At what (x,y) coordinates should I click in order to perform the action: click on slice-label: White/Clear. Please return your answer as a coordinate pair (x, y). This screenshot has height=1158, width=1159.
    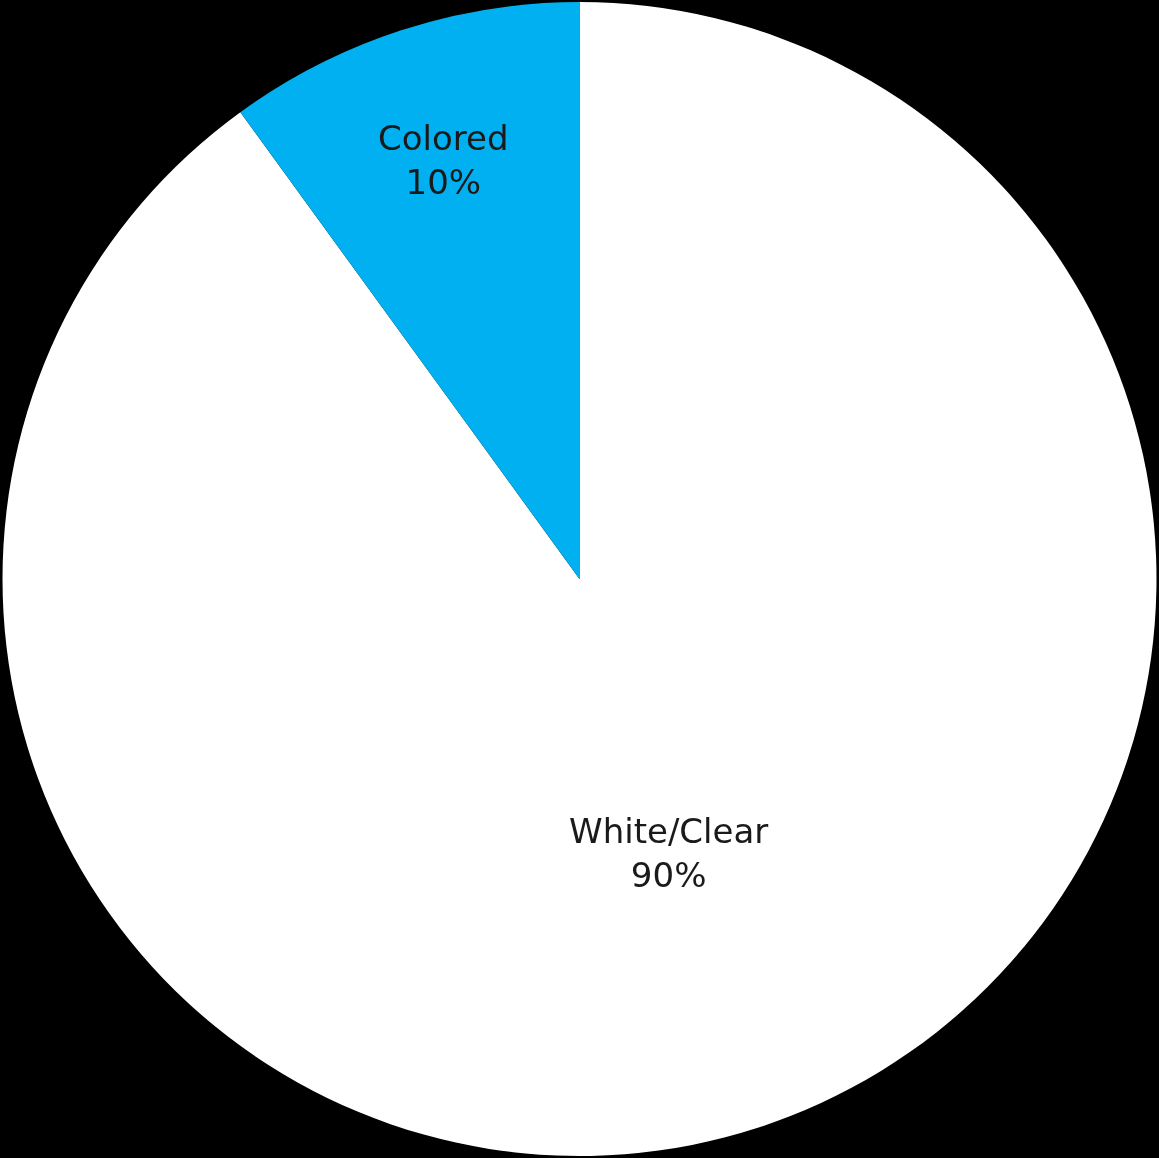
    Looking at the image, I should click on (669, 831).